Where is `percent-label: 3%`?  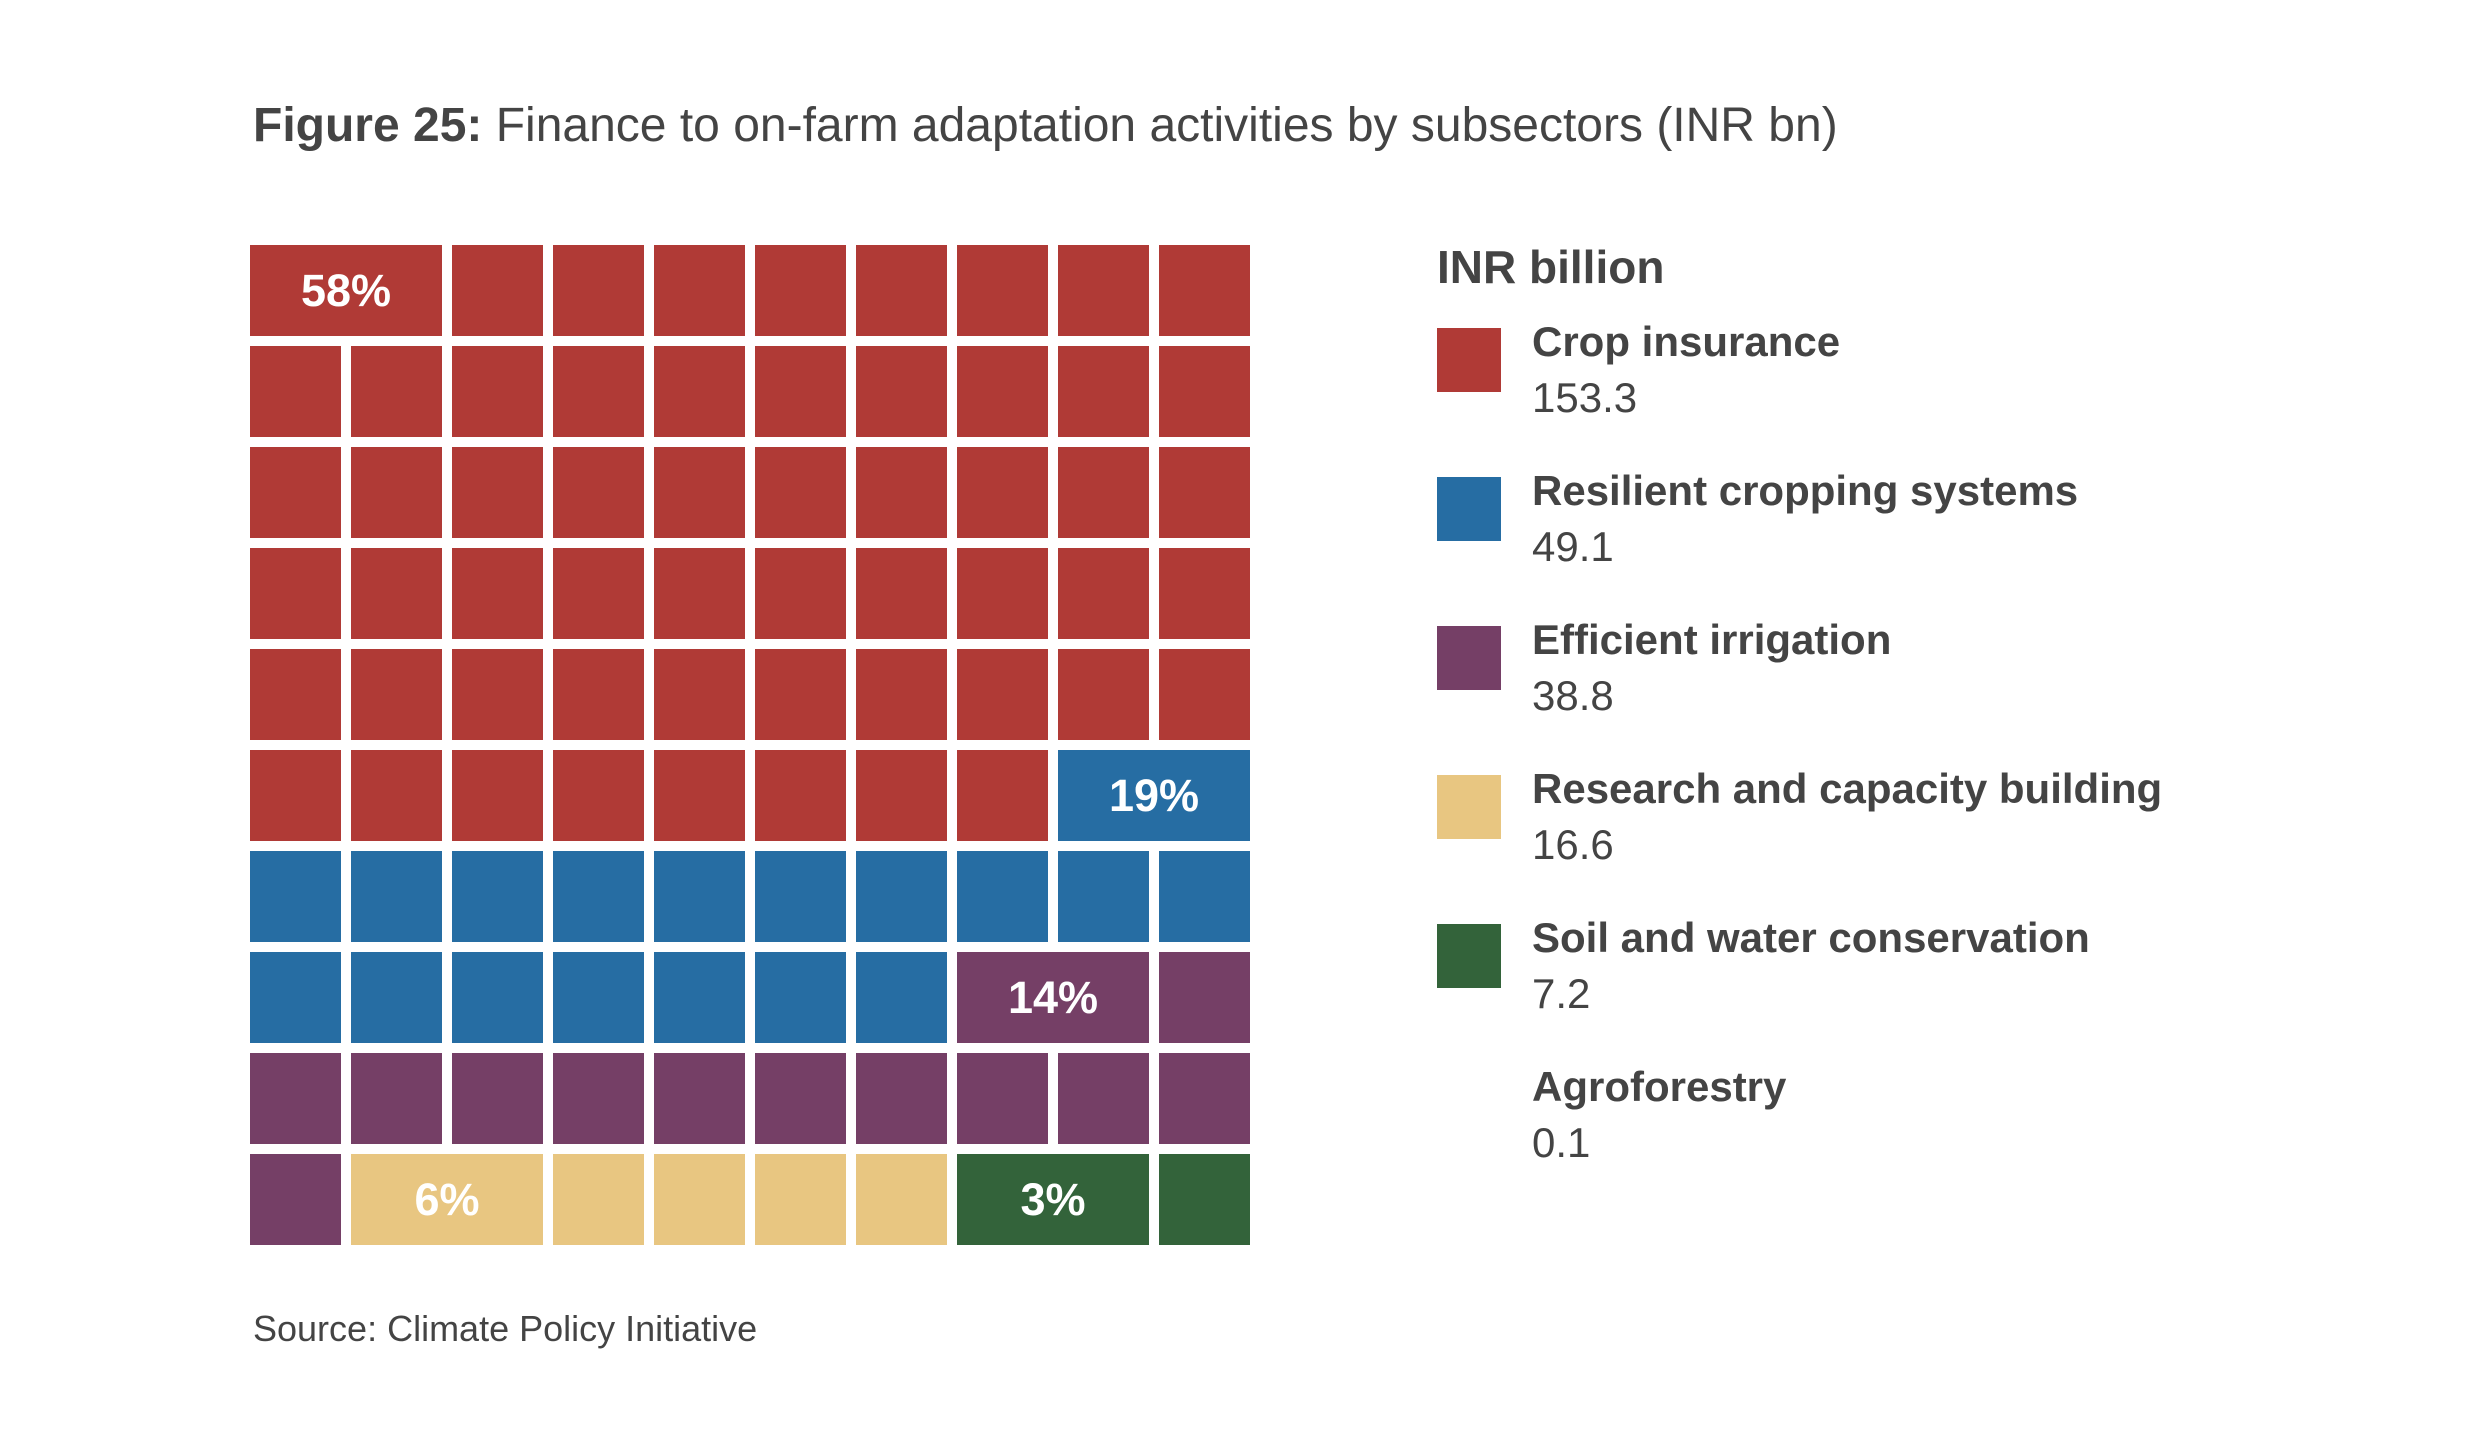 percent-label: 3% is located at coordinates (1052, 1199).